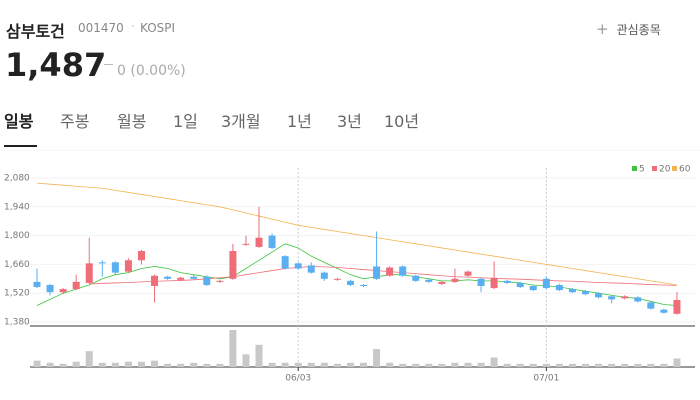 This screenshot has width=700, height=400. I want to click on period-tab: 주봉, so click(75, 121).